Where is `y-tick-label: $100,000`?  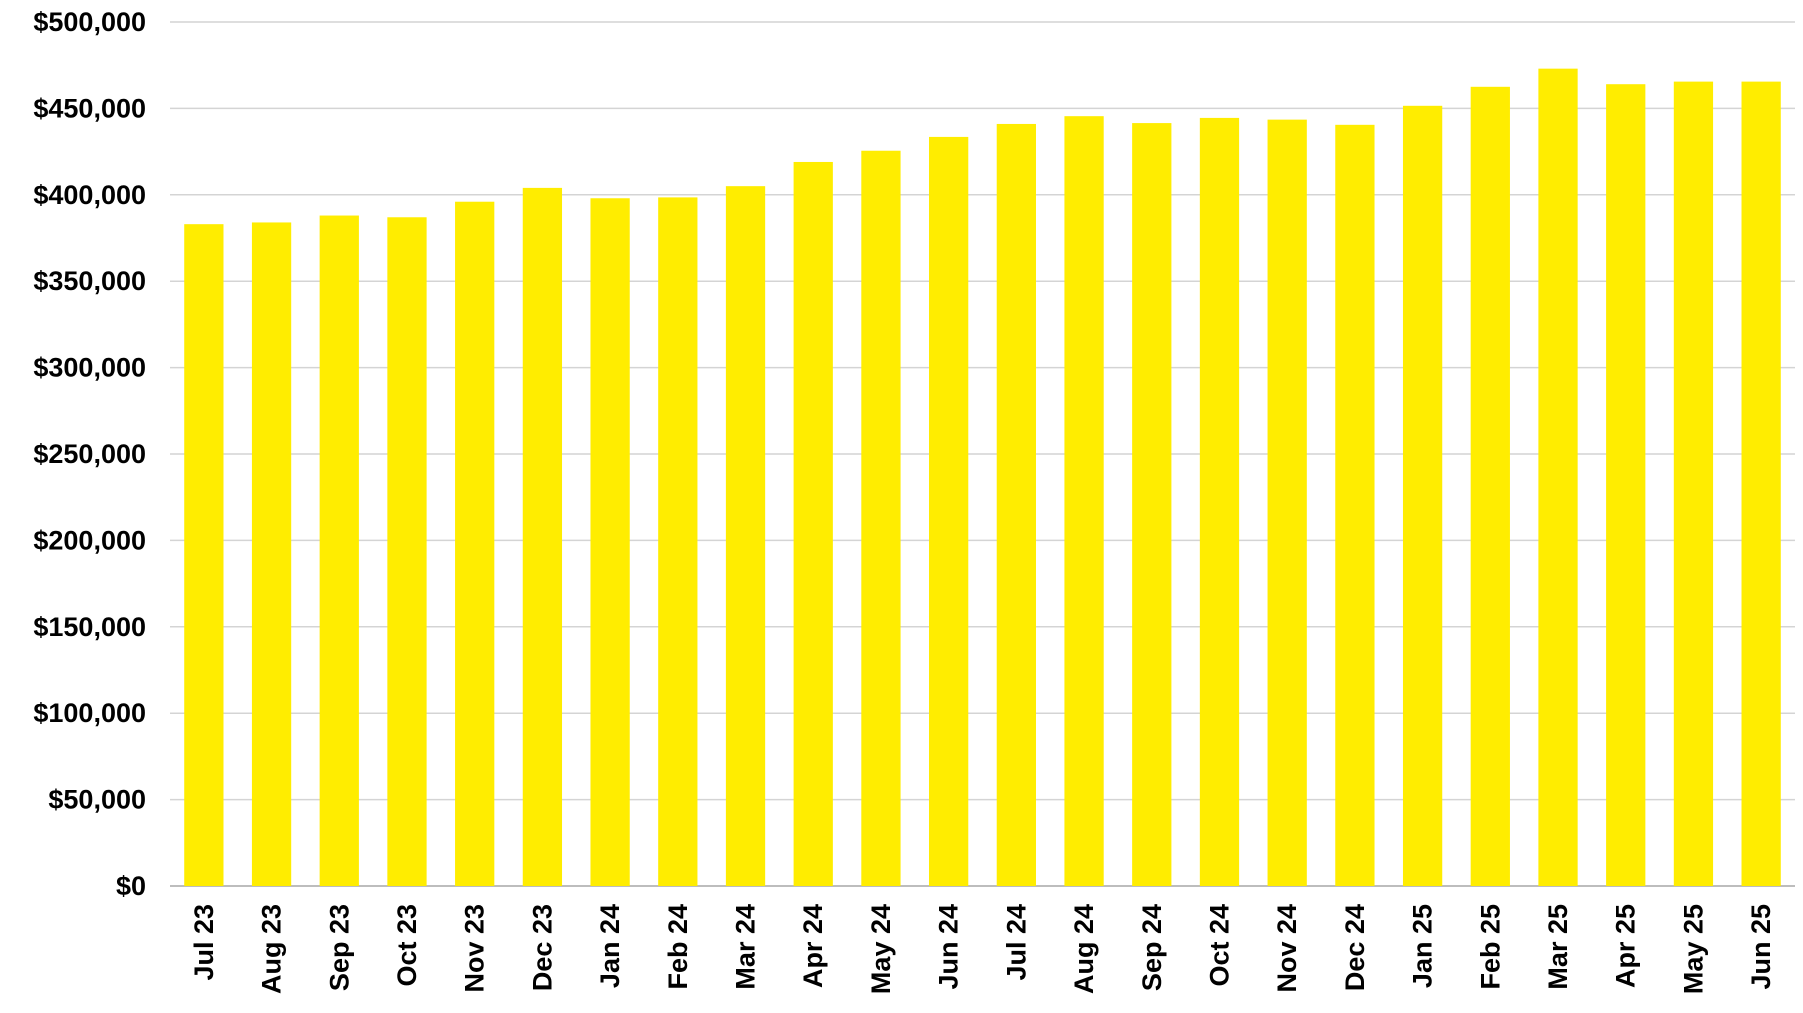 y-tick-label: $100,000 is located at coordinates (89, 713).